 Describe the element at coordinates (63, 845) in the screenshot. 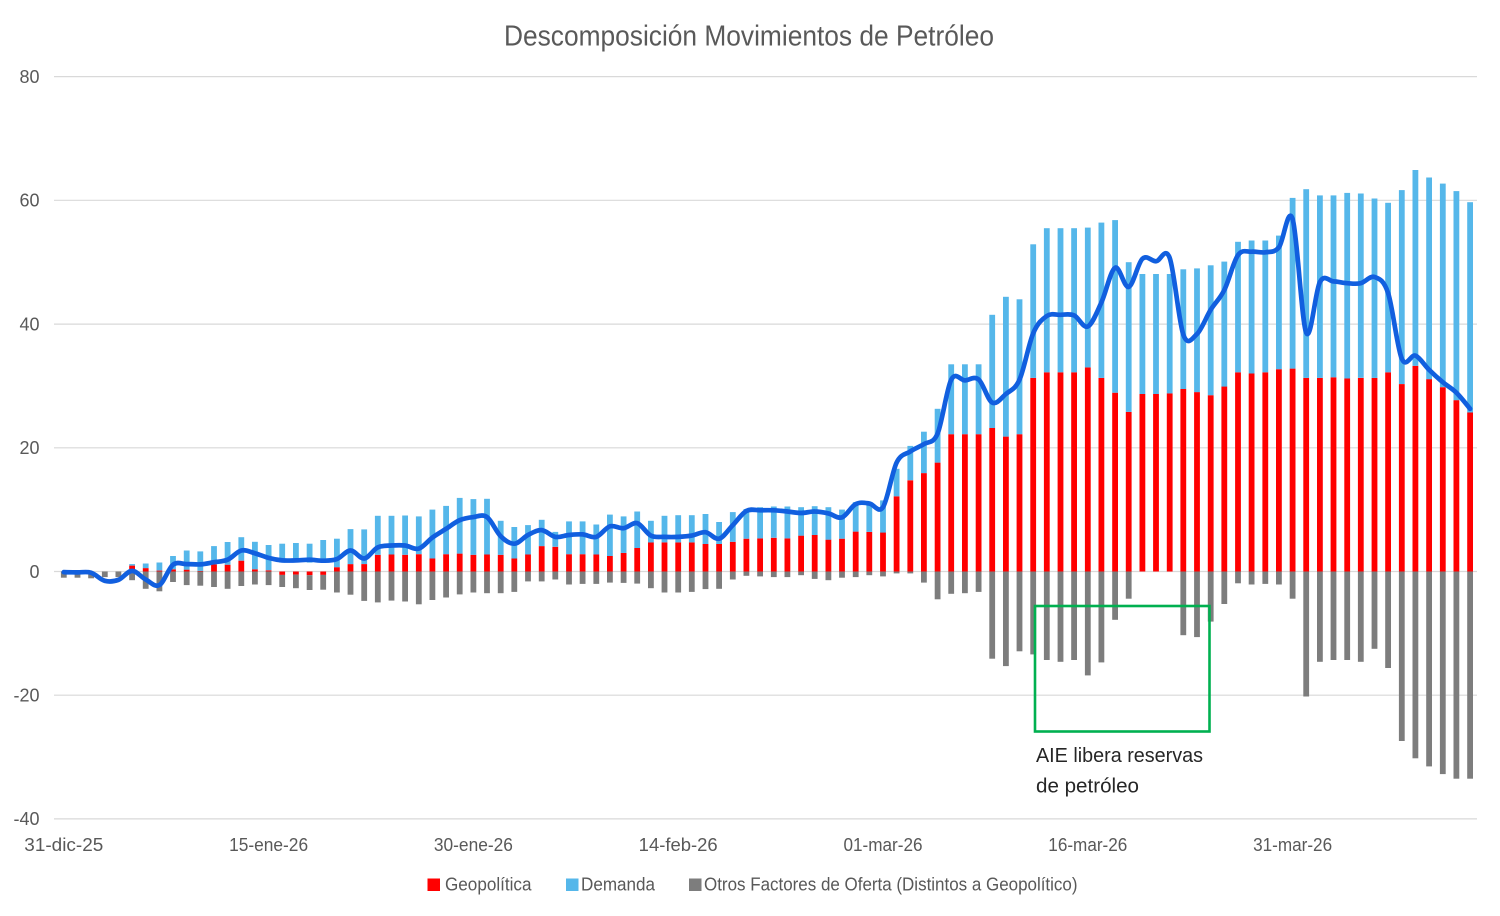

I see `svg-text: 31-dic-25` at that location.